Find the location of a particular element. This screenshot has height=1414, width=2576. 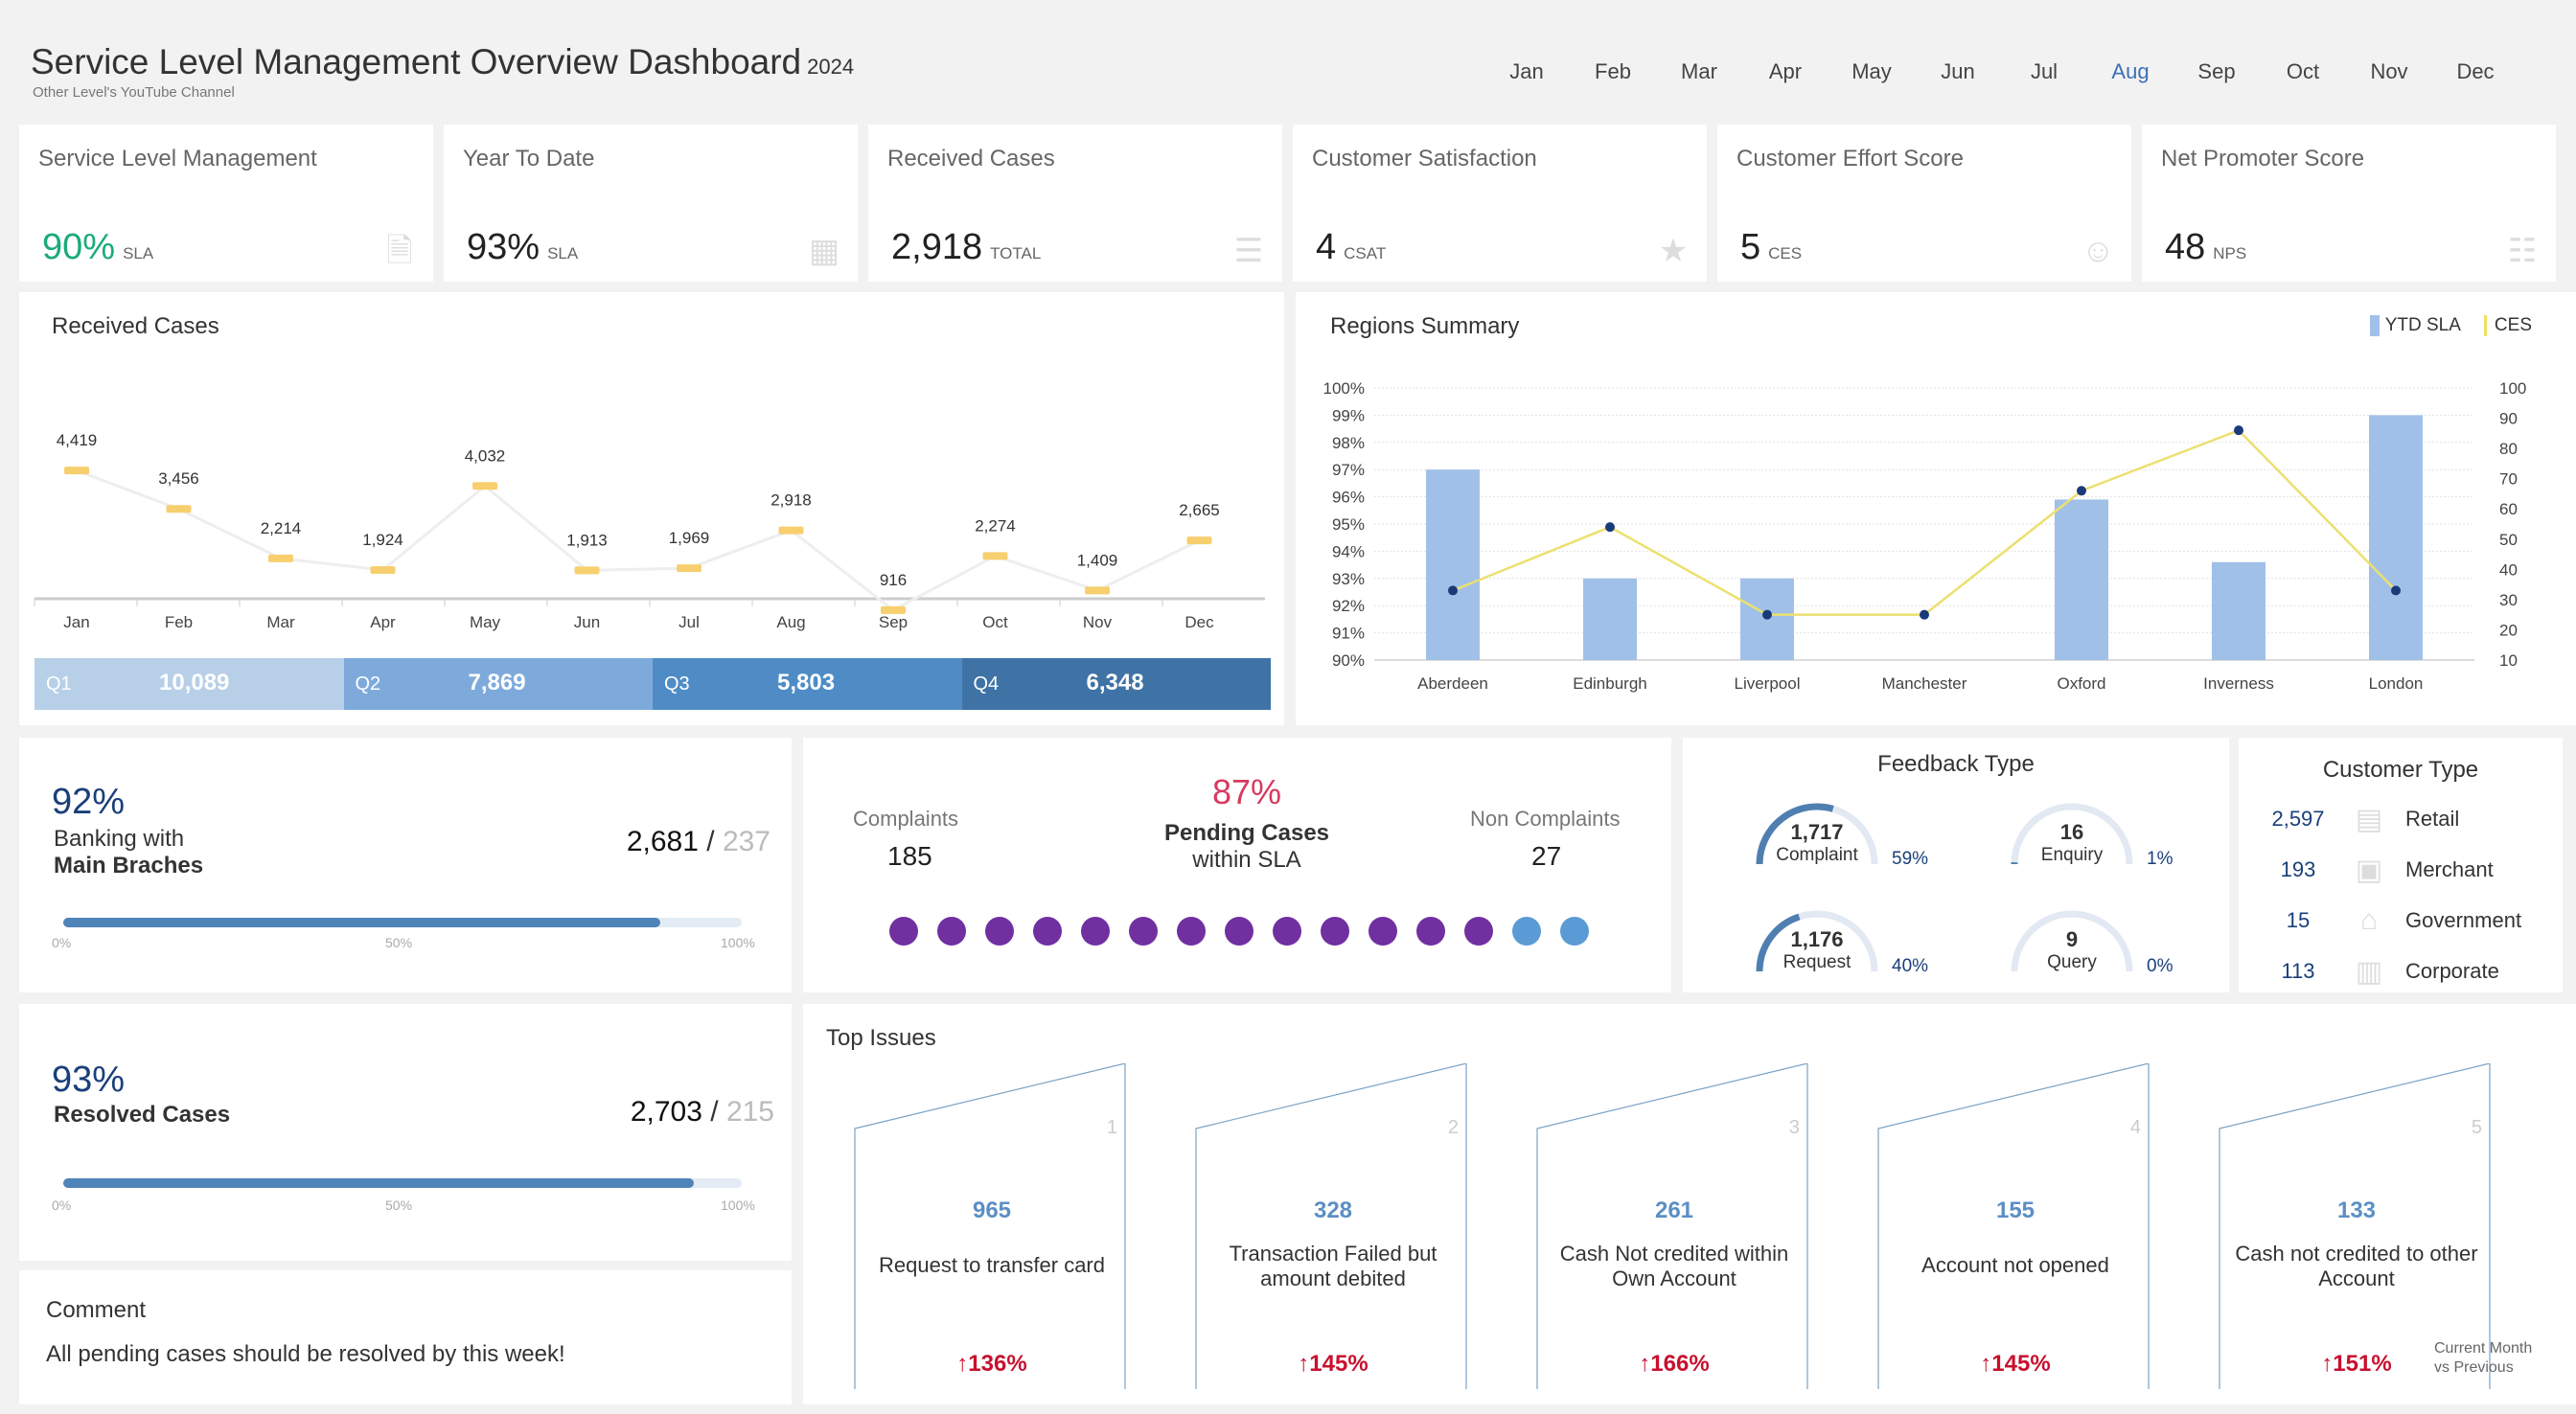

gauge-count: 9 is located at coordinates (2072, 939).